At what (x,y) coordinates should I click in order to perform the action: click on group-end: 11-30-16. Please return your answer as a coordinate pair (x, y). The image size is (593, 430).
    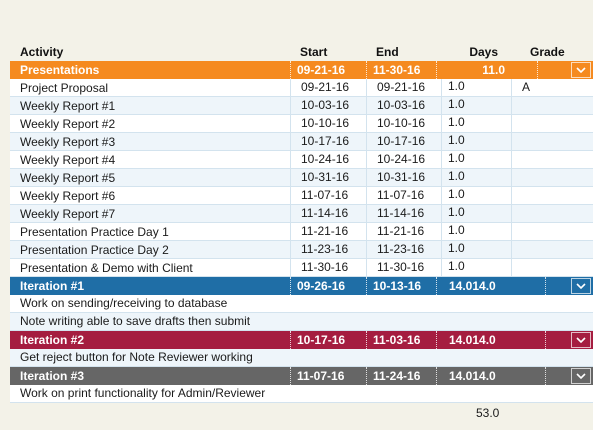
    Looking at the image, I should click on (401, 70).